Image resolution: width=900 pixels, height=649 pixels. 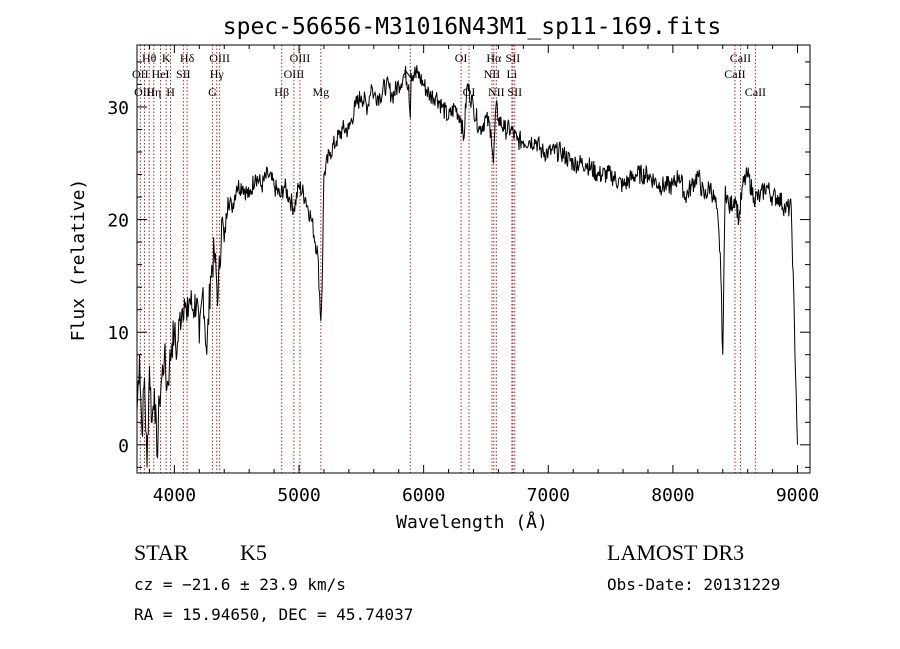 I want to click on line-label: Hθ, so click(x=149, y=58).